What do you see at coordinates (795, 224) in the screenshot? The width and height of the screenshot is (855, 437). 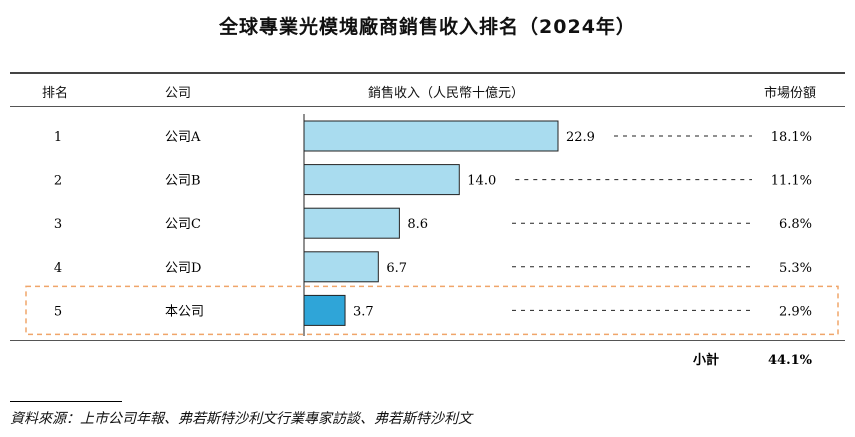 I see `share-label: 6.8%` at bounding box center [795, 224].